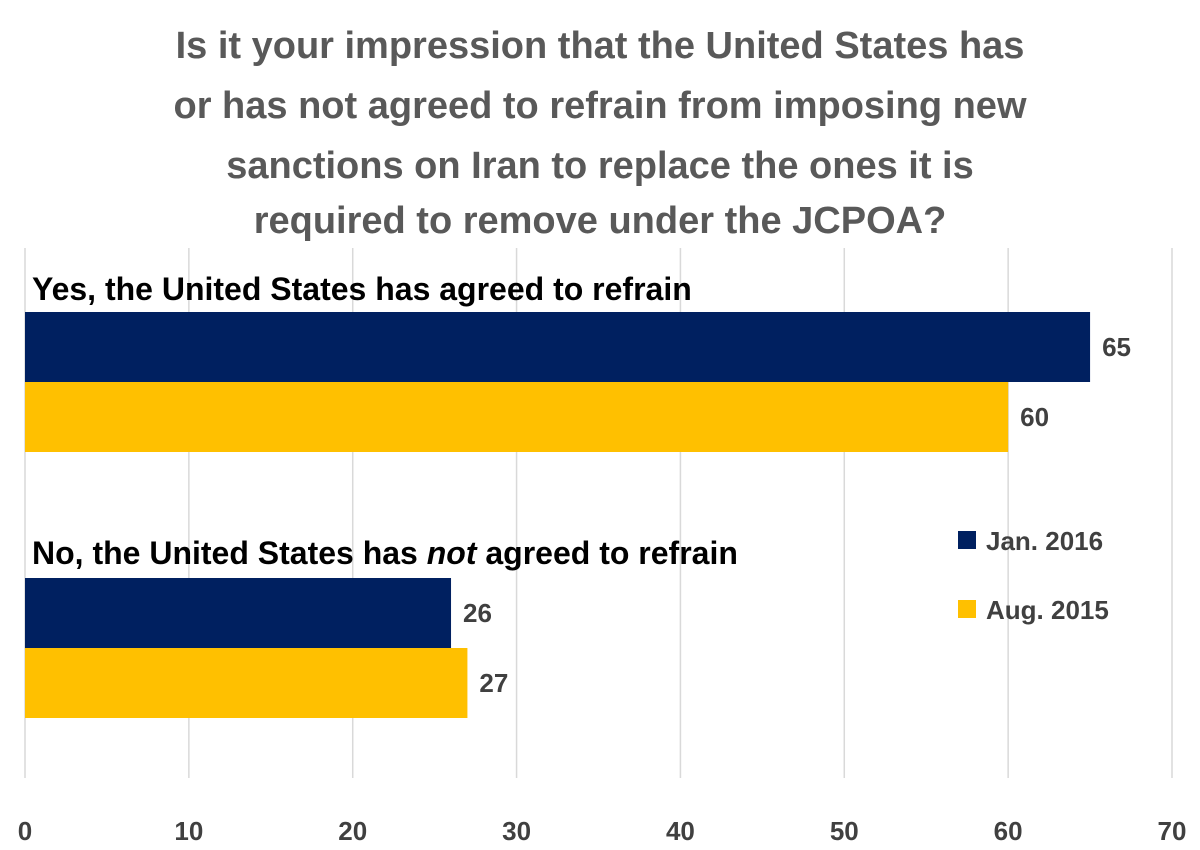  Describe the element at coordinates (1034, 417) in the screenshot. I see `data-label: 60` at that location.